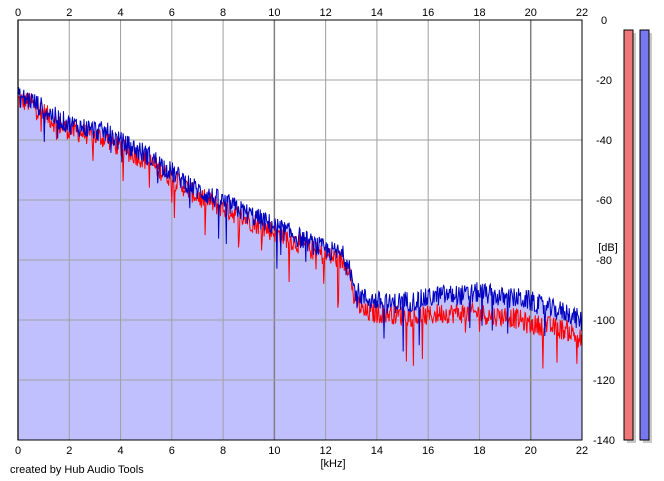 The width and height of the screenshot is (664, 481). What do you see at coordinates (428, 13) in the screenshot?
I see `x-tick-label-top: 16` at bounding box center [428, 13].